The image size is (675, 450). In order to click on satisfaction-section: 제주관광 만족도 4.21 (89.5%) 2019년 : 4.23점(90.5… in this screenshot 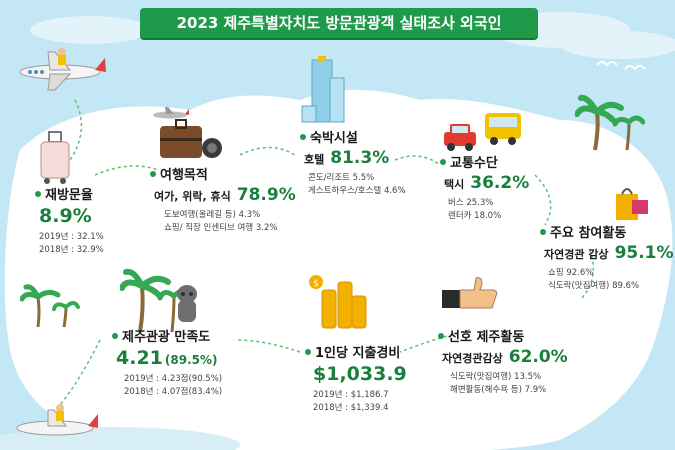, I will do `click(167, 362)`.